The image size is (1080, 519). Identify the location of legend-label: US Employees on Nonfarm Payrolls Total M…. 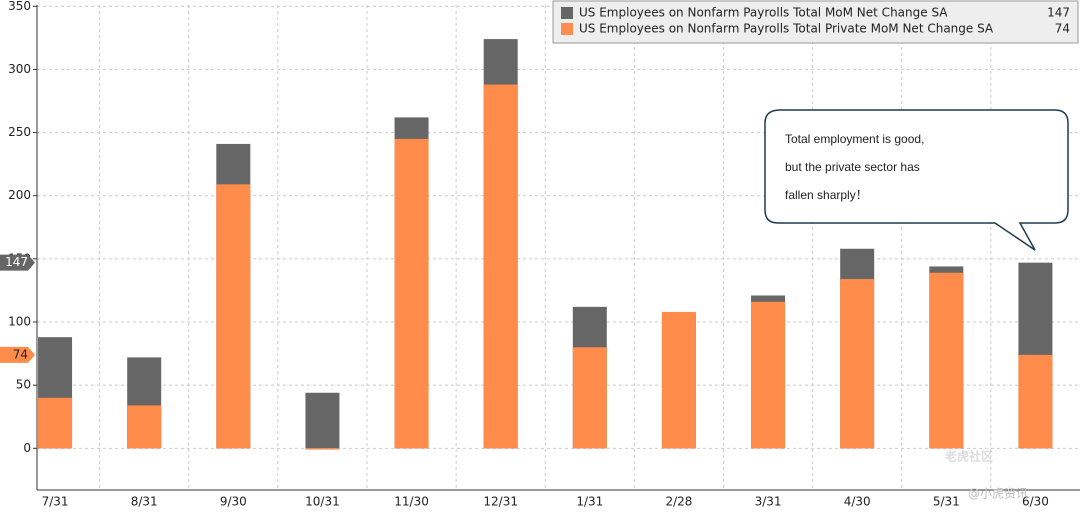
(763, 13).